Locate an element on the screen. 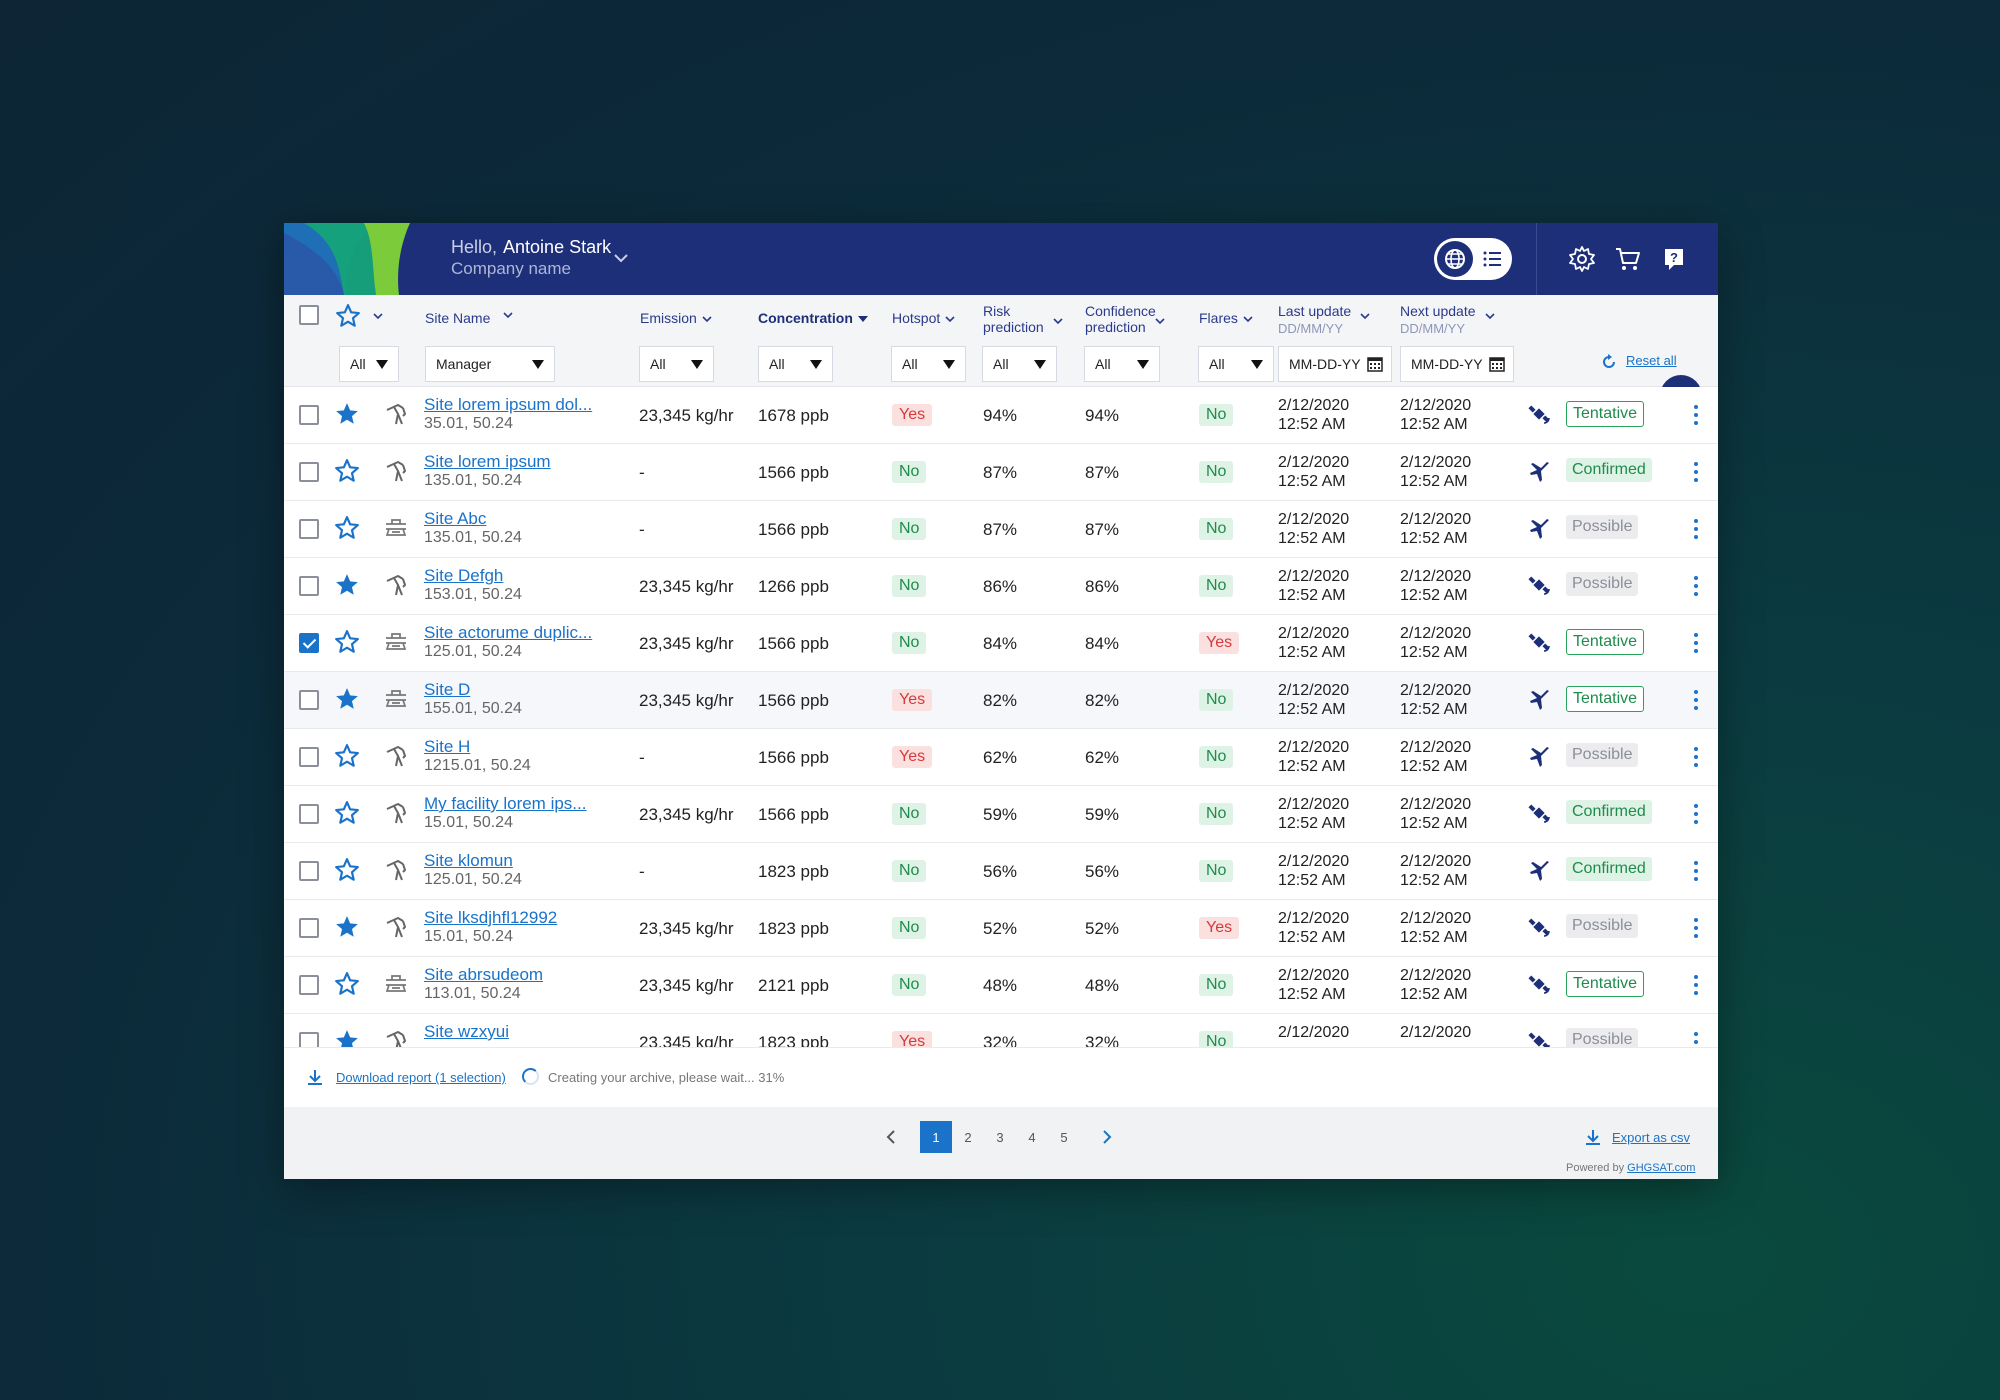 This screenshot has height=1400, width=2000. site-name-filter-select: Manager is located at coordinates (490, 364).